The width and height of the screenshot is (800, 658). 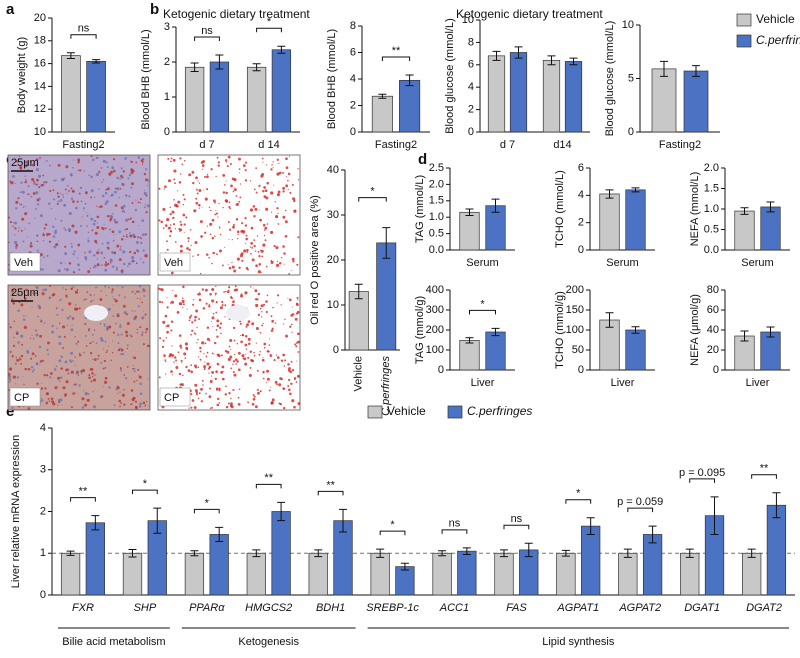 I want to click on y-tick-label: 0, so click(x=716, y=370).